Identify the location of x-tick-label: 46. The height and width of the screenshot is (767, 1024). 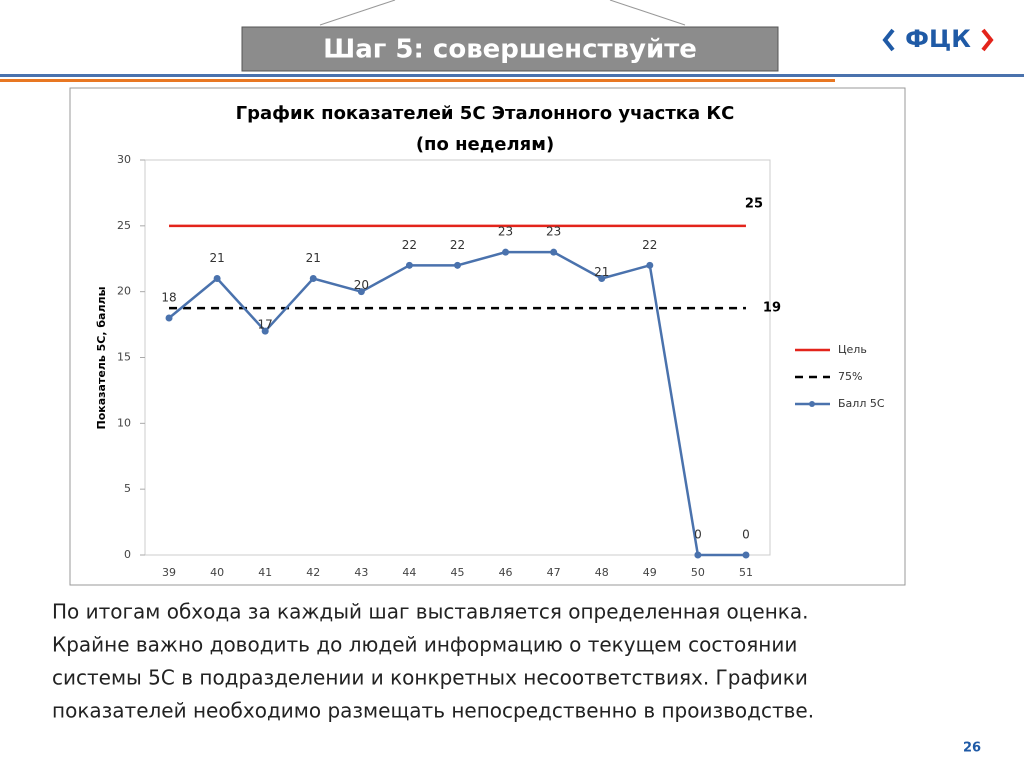
(506, 572).